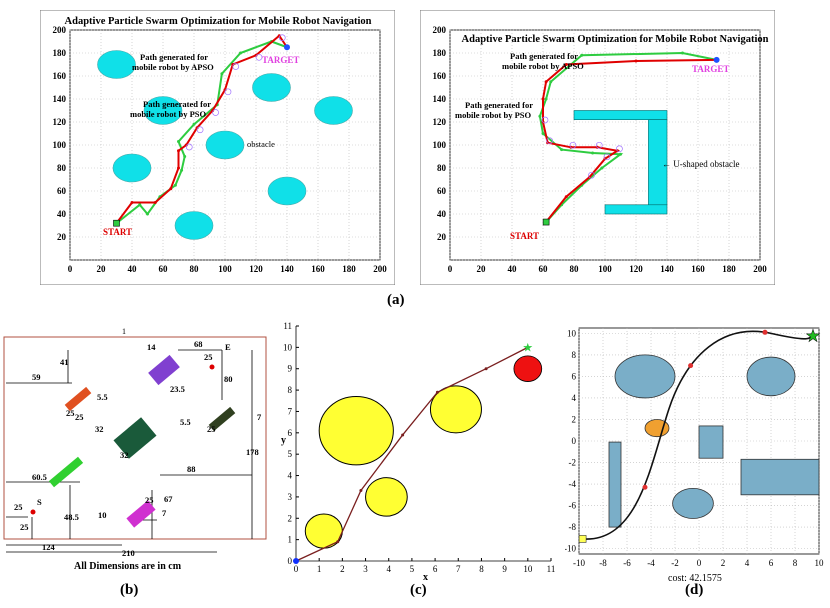 This screenshot has height=608, width=830. Describe the element at coordinates (574, 376) in the screenshot. I see `y-tick-label: 6` at that location.